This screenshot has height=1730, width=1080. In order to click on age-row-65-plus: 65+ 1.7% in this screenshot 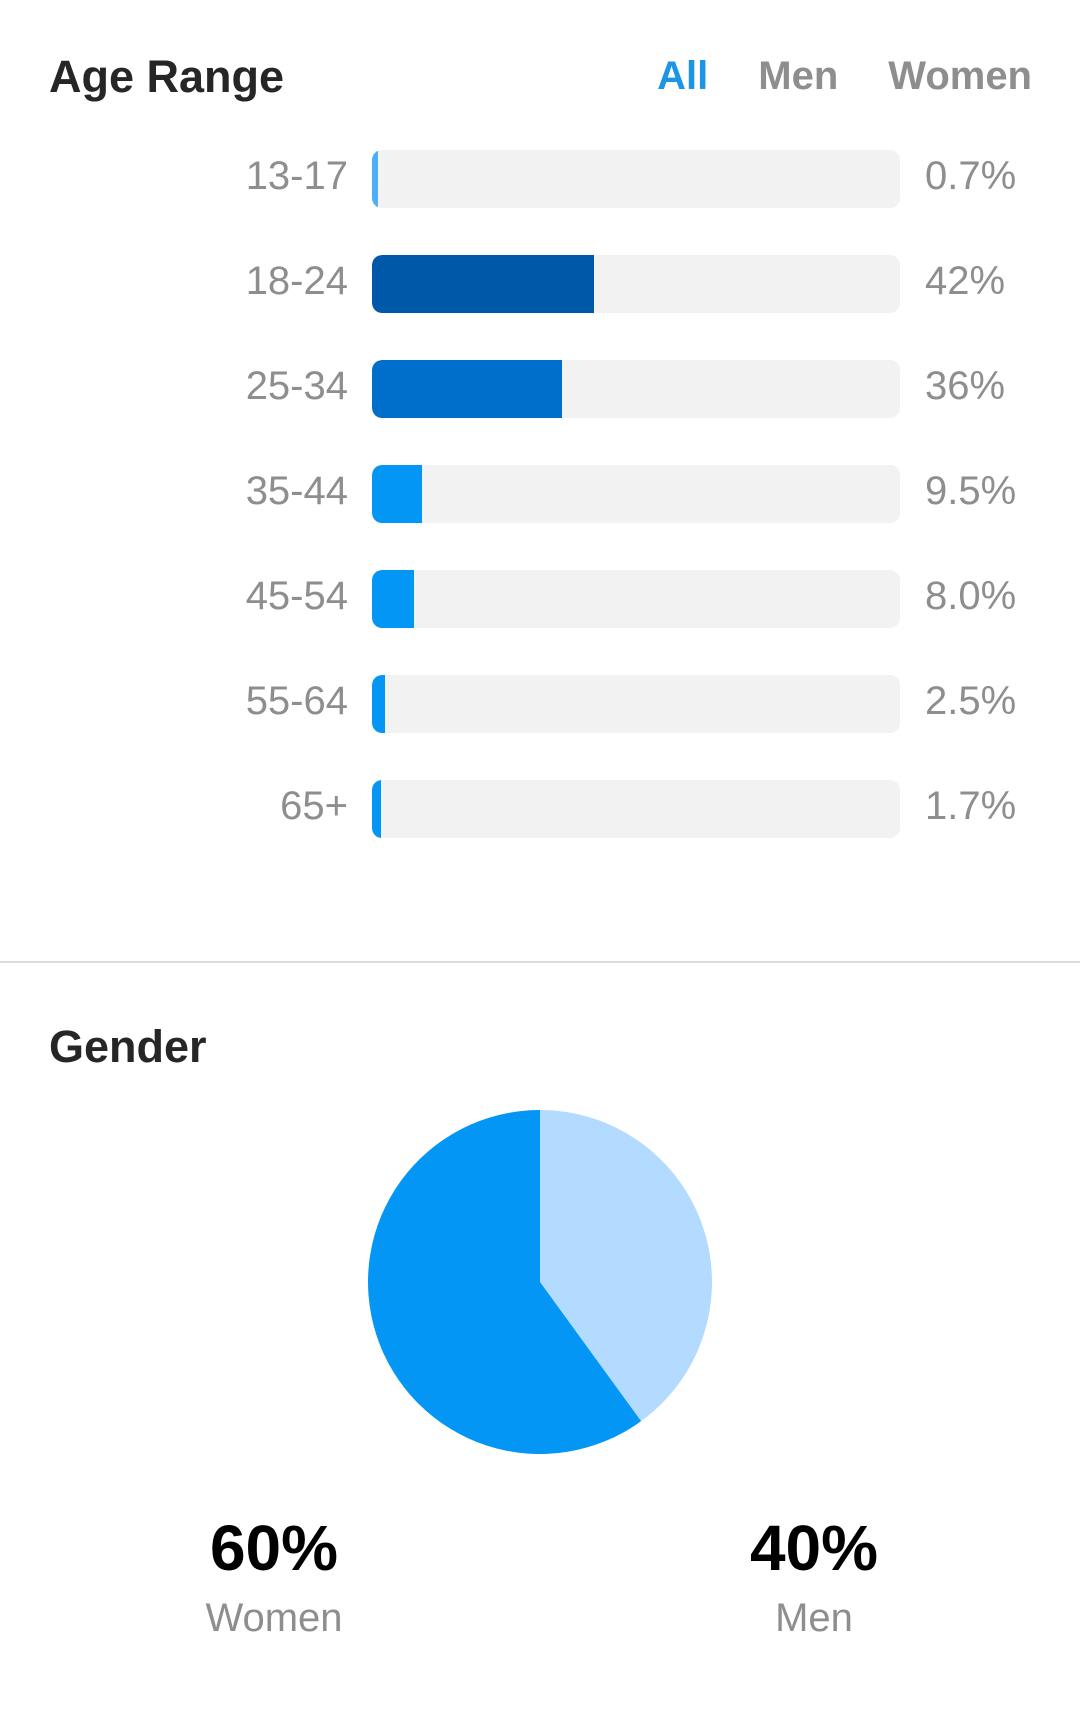, I will do `click(540, 809)`.